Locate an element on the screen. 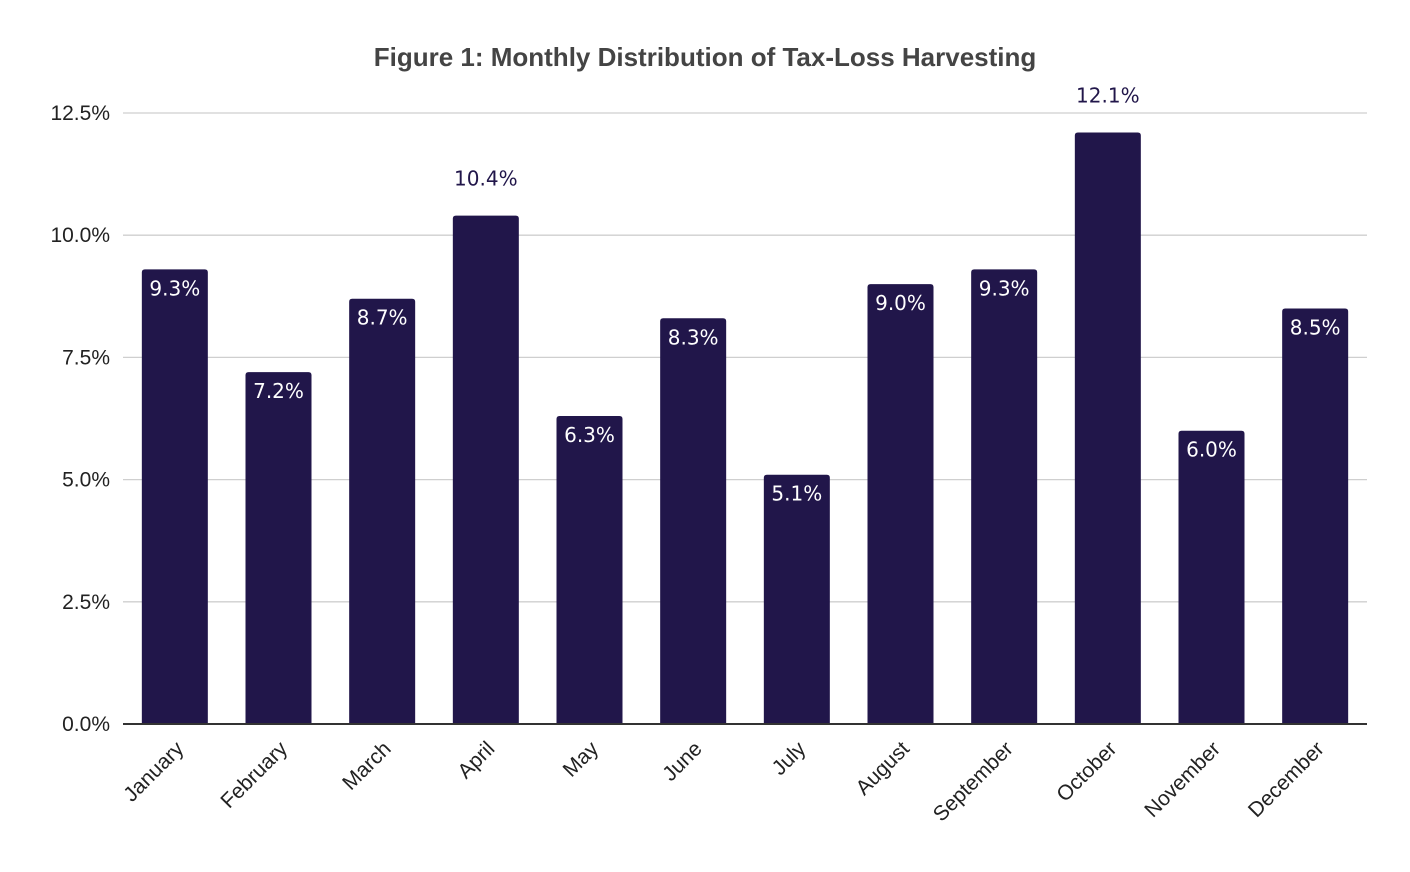 This screenshot has height=872, width=1410. x-tick-label: February is located at coordinates (254, 775).